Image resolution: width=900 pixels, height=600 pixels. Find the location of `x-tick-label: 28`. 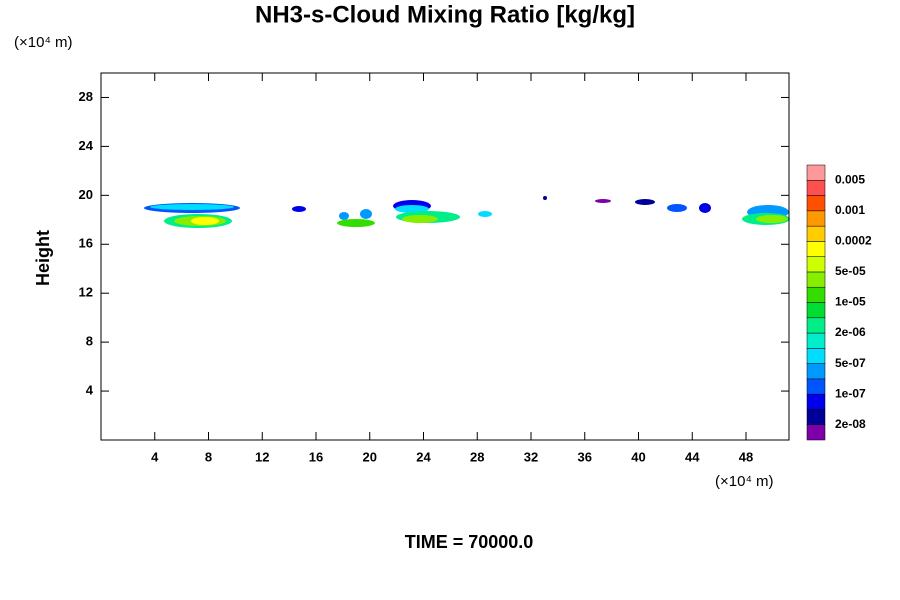

x-tick-label: 28 is located at coordinates (477, 456).